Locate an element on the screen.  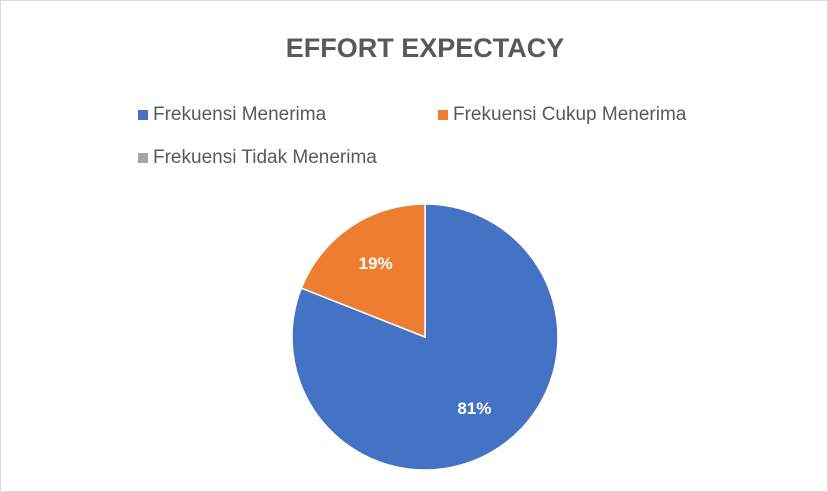
legend-label: Frekuensi Cukup Menerima is located at coordinates (570, 114).